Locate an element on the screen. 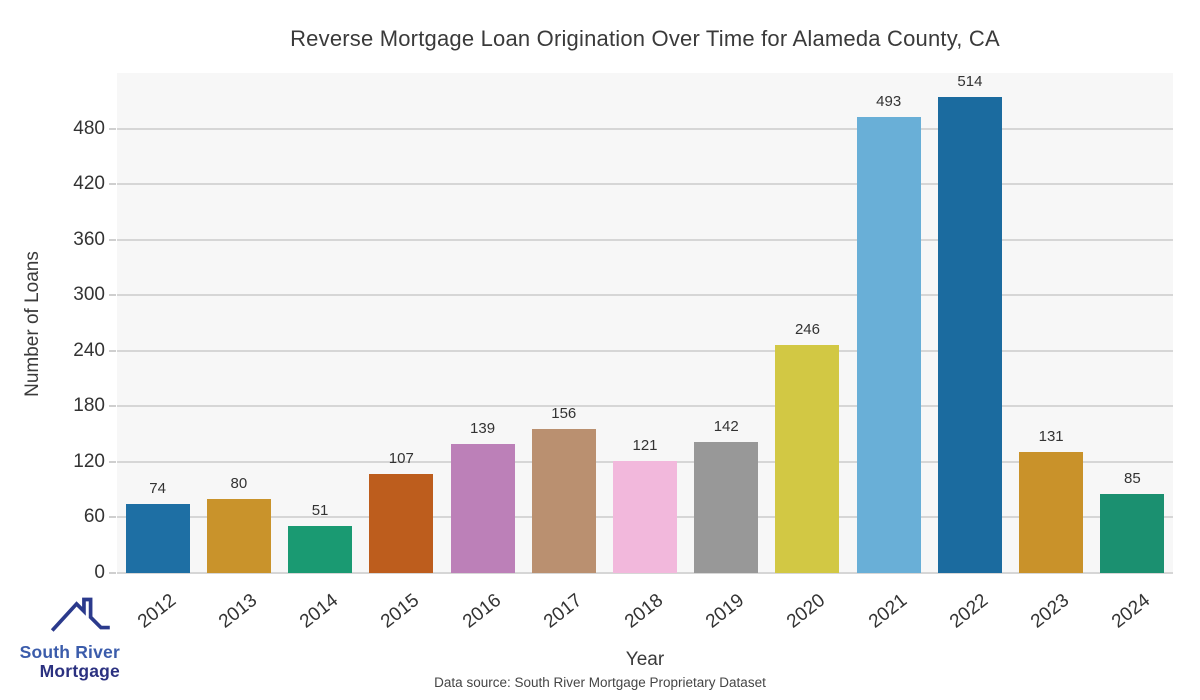 The height and width of the screenshot is (700, 1200). bar-value-label-2021: 493 is located at coordinates (889, 101).